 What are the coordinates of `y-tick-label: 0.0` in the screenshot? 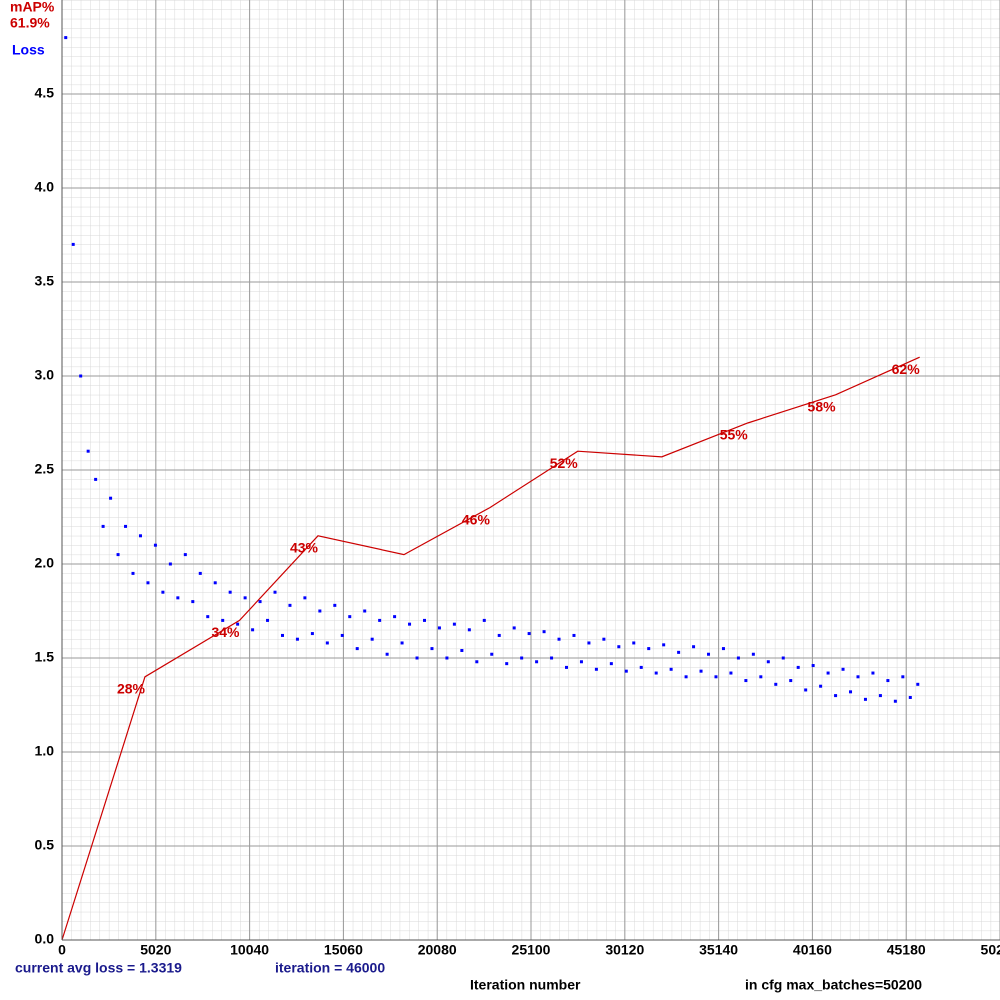 It's located at (45, 939).